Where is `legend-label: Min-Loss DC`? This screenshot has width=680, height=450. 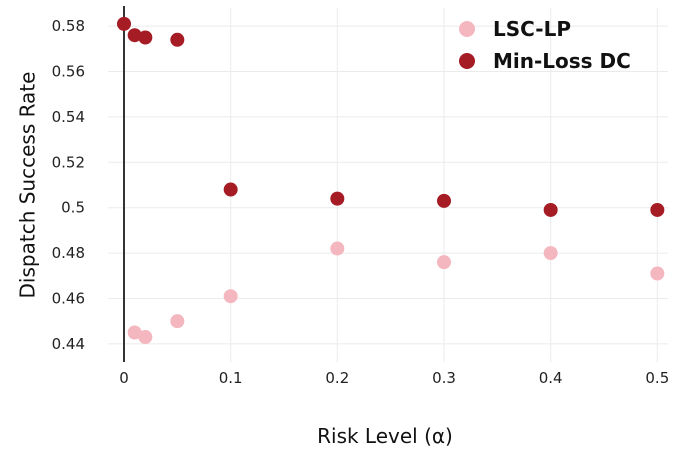 legend-label: Min-Loss DC is located at coordinates (562, 61).